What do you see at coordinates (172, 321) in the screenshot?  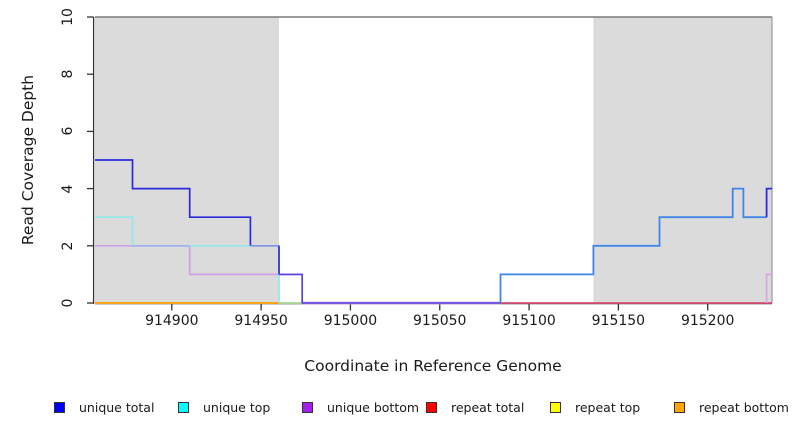 I see `x-tick-label: 914900` at bounding box center [172, 321].